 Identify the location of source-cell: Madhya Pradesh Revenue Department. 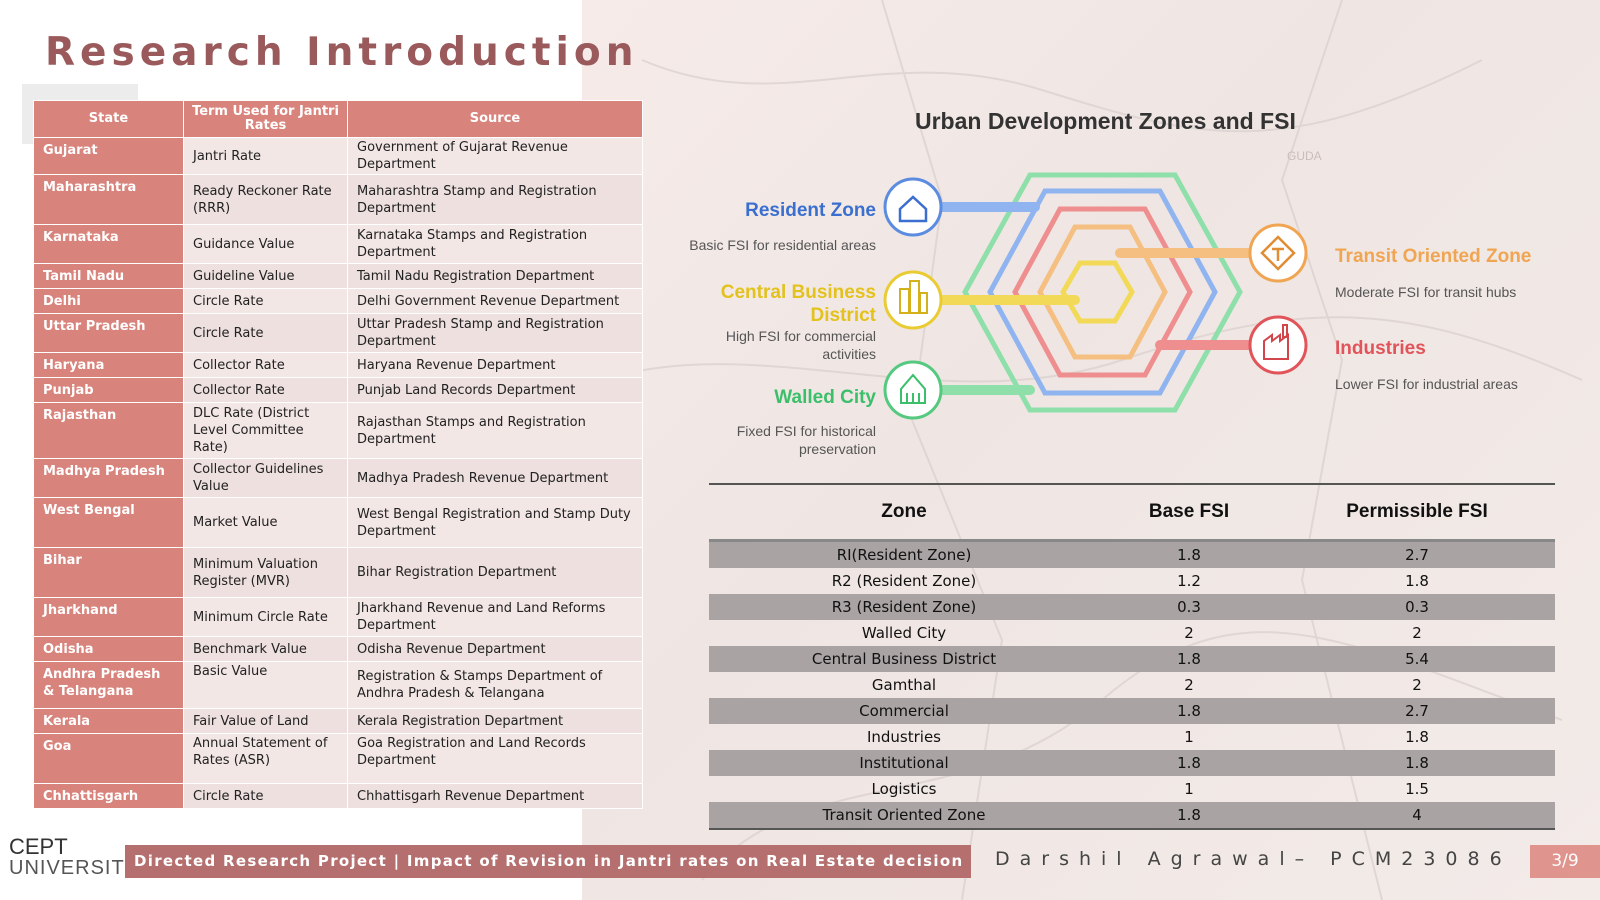
(495, 478).